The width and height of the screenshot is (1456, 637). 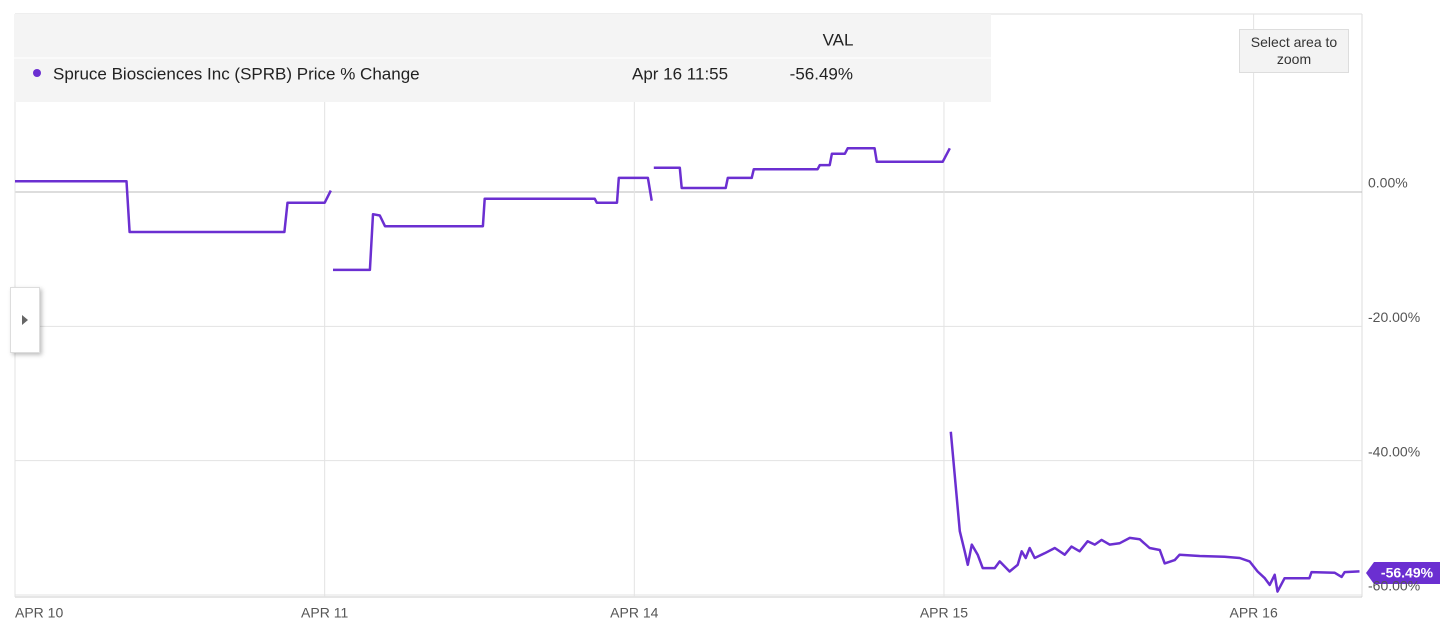 What do you see at coordinates (944, 613) in the screenshot?
I see `x-tick-label: APR 15` at bounding box center [944, 613].